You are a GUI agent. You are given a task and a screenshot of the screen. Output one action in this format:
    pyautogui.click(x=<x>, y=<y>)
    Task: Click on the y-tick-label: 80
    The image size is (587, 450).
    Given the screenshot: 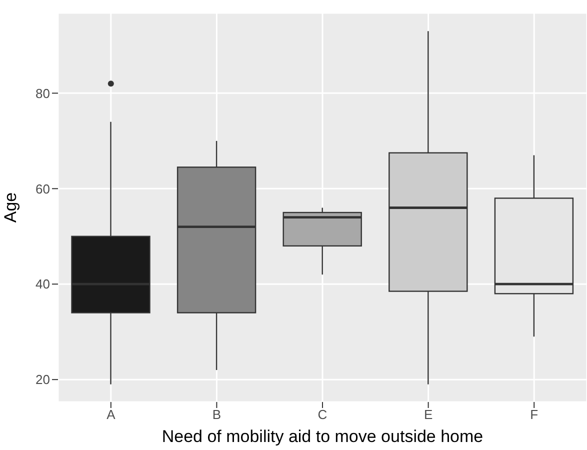 What is the action you would take?
    pyautogui.click(x=43, y=93)
    